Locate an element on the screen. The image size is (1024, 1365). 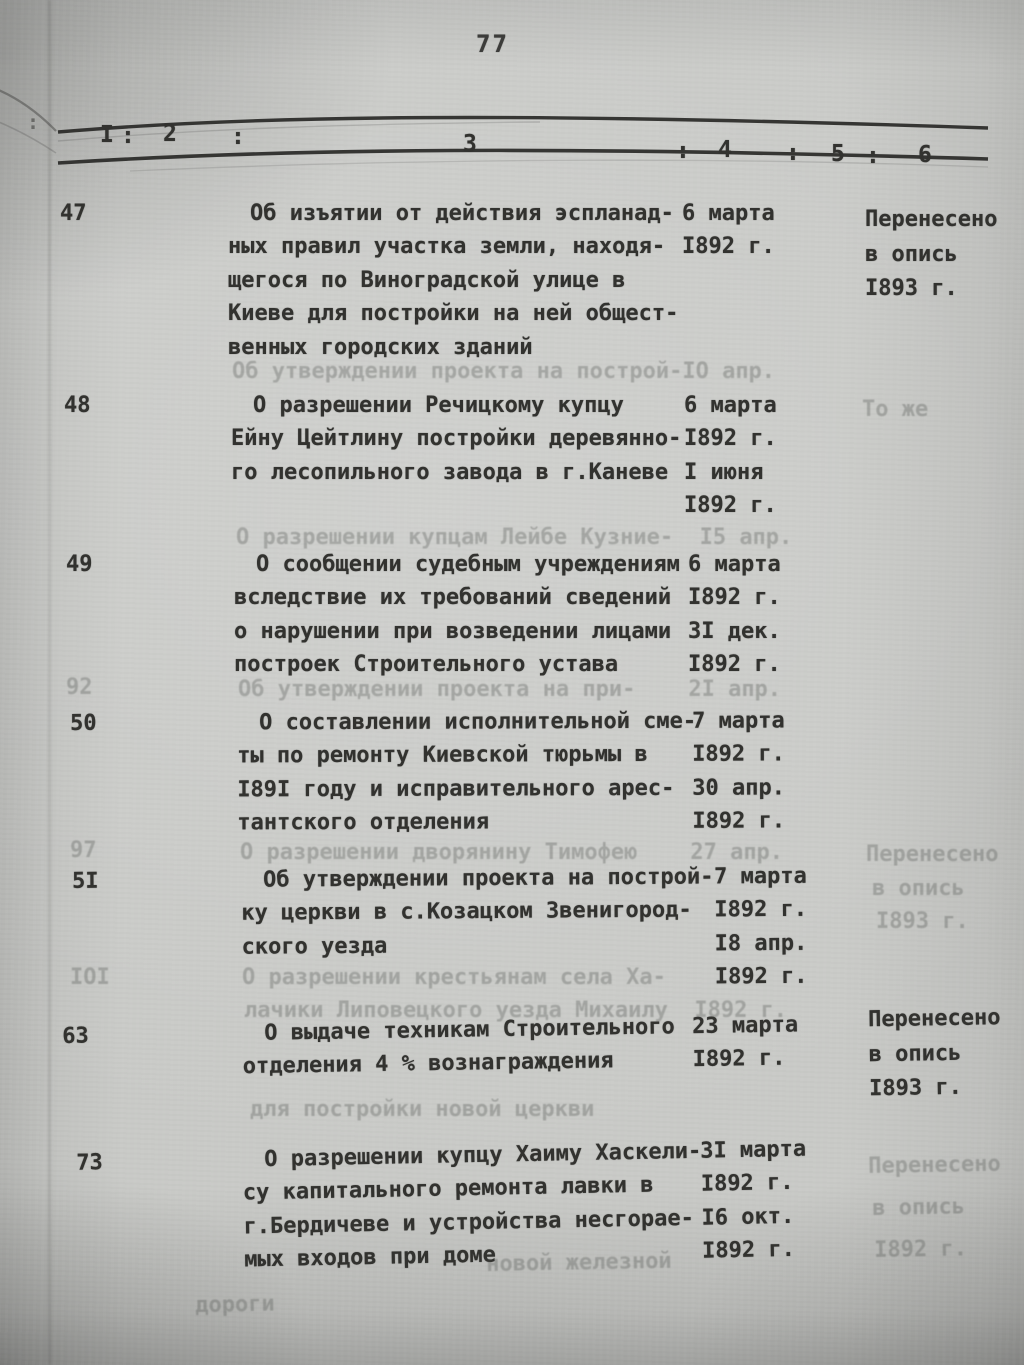
date-line: I6 окт. is located at coordinates (748, 1217).